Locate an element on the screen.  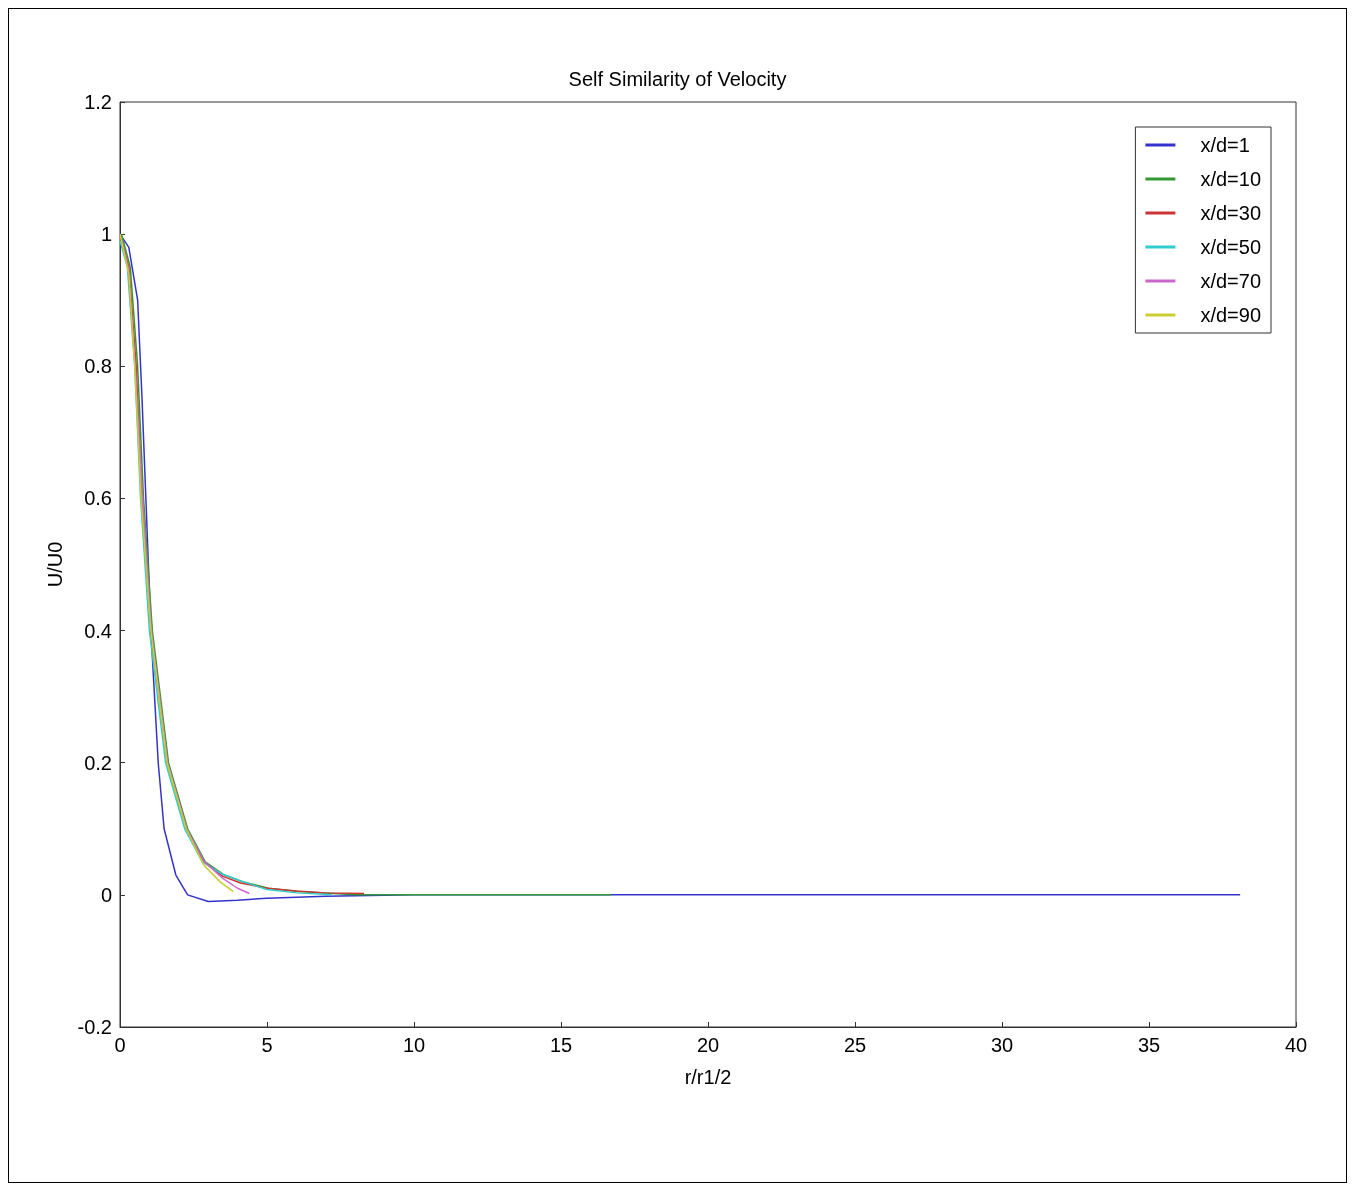
legend-label: x/d=1 is located at coordinates (1225, 145).